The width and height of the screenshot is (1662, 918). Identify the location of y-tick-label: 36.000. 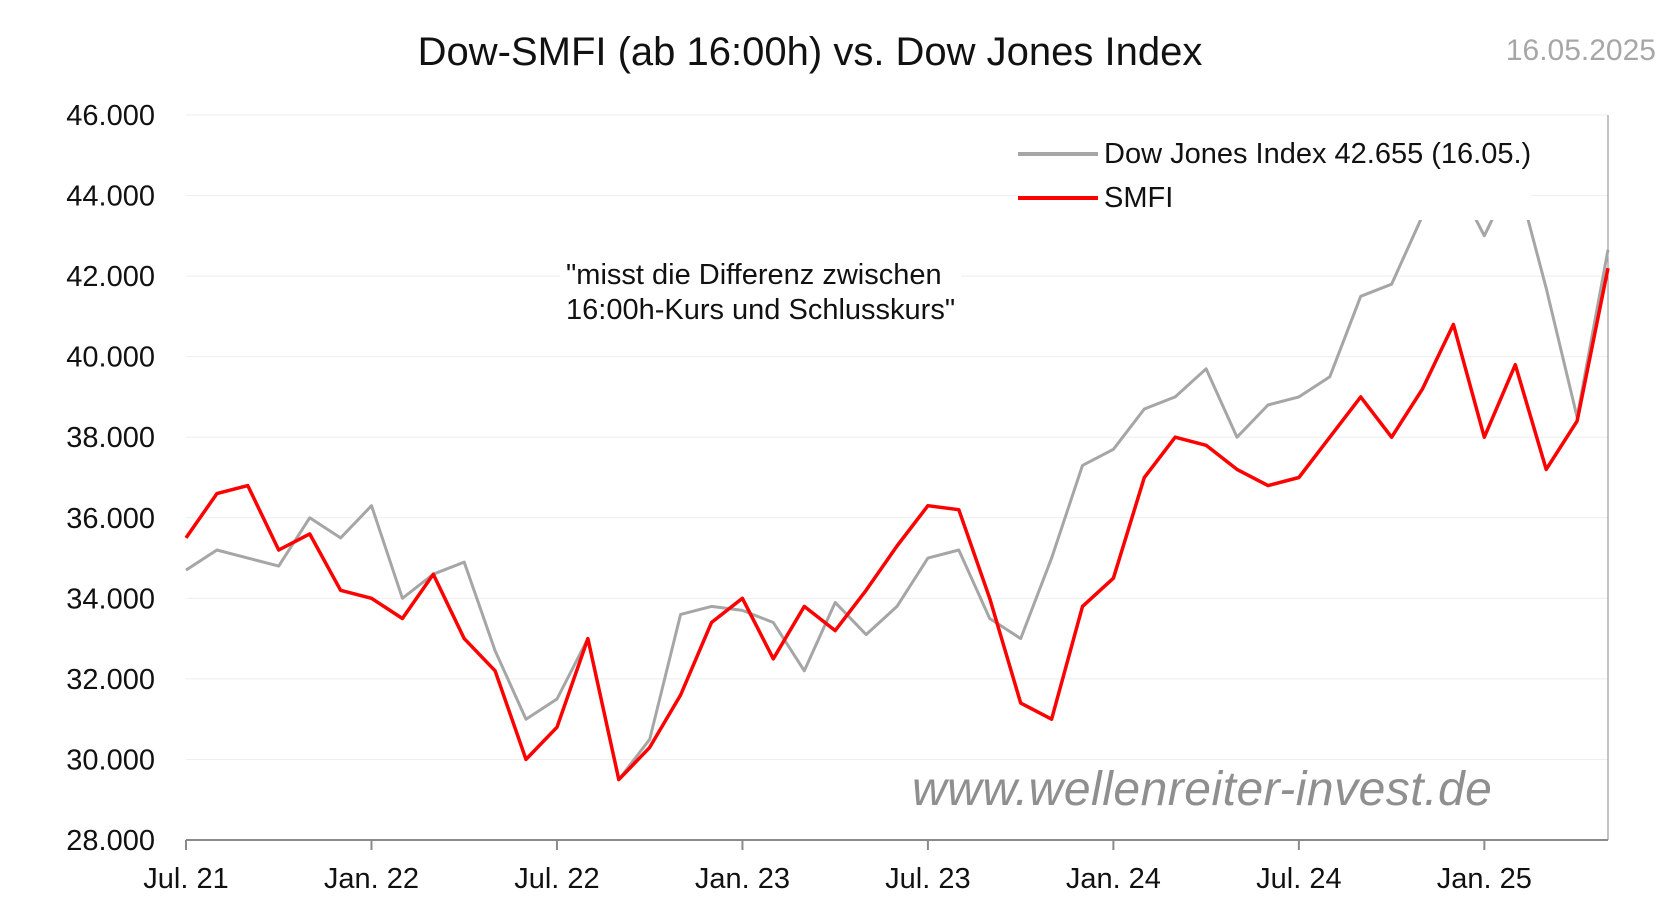
(110, 519).